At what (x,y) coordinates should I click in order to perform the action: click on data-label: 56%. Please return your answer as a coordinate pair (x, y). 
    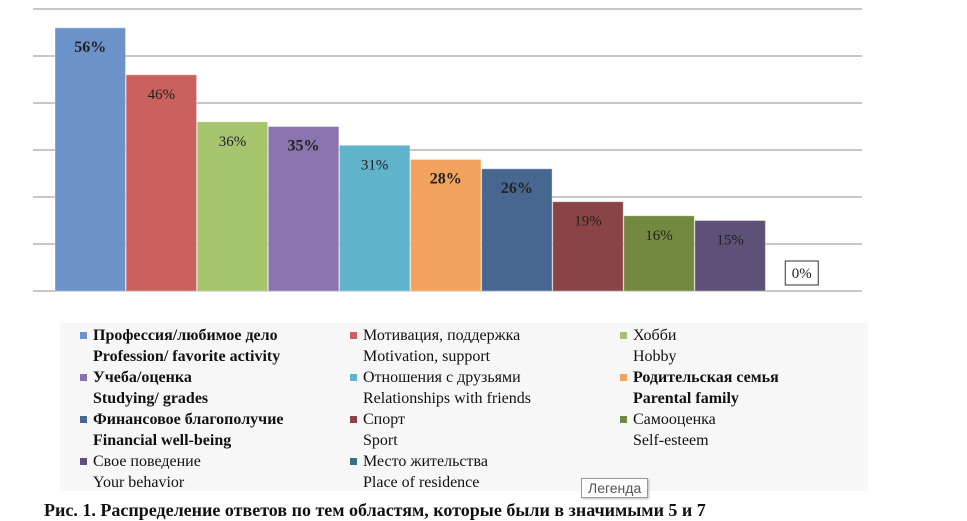
    Looking at the image, I should click on (90, 47).